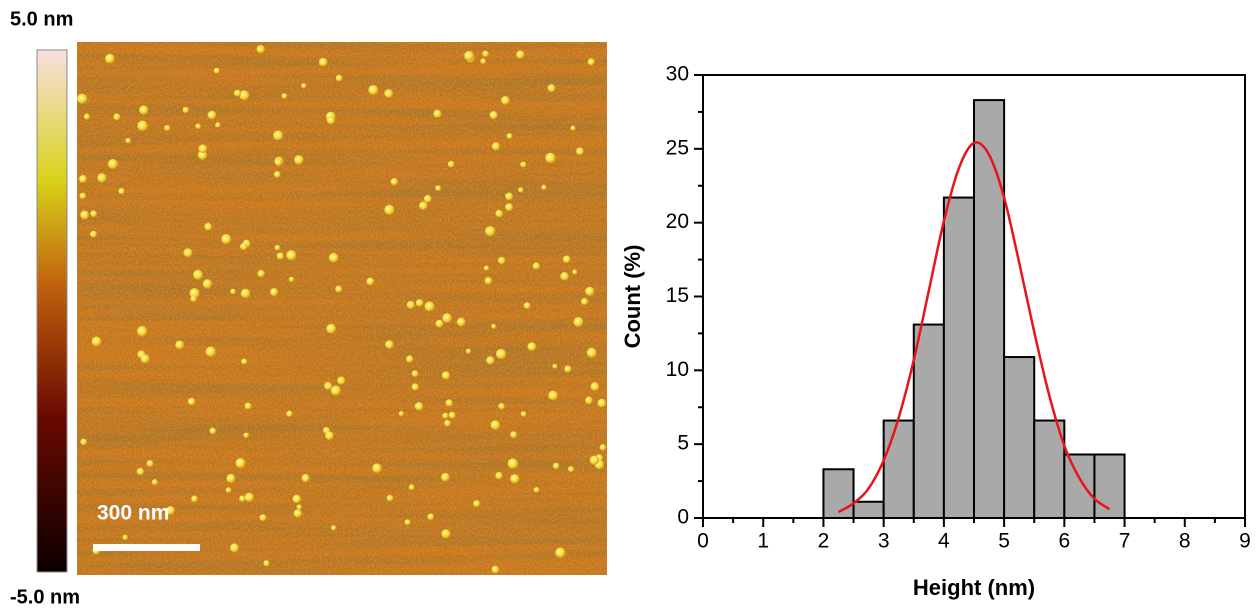  Describe the element at coordinates (45, 597) in the screenshot. I see `colorbar-min-label: -5.0 nm` at that location.